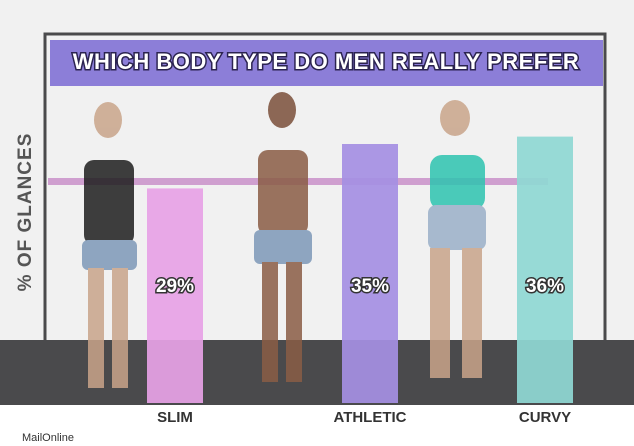 The image size is (634, 446). I want to click on chart-title: WHICH BODY TYPE DO MEN REALLY PREFER, so click(326, 61).